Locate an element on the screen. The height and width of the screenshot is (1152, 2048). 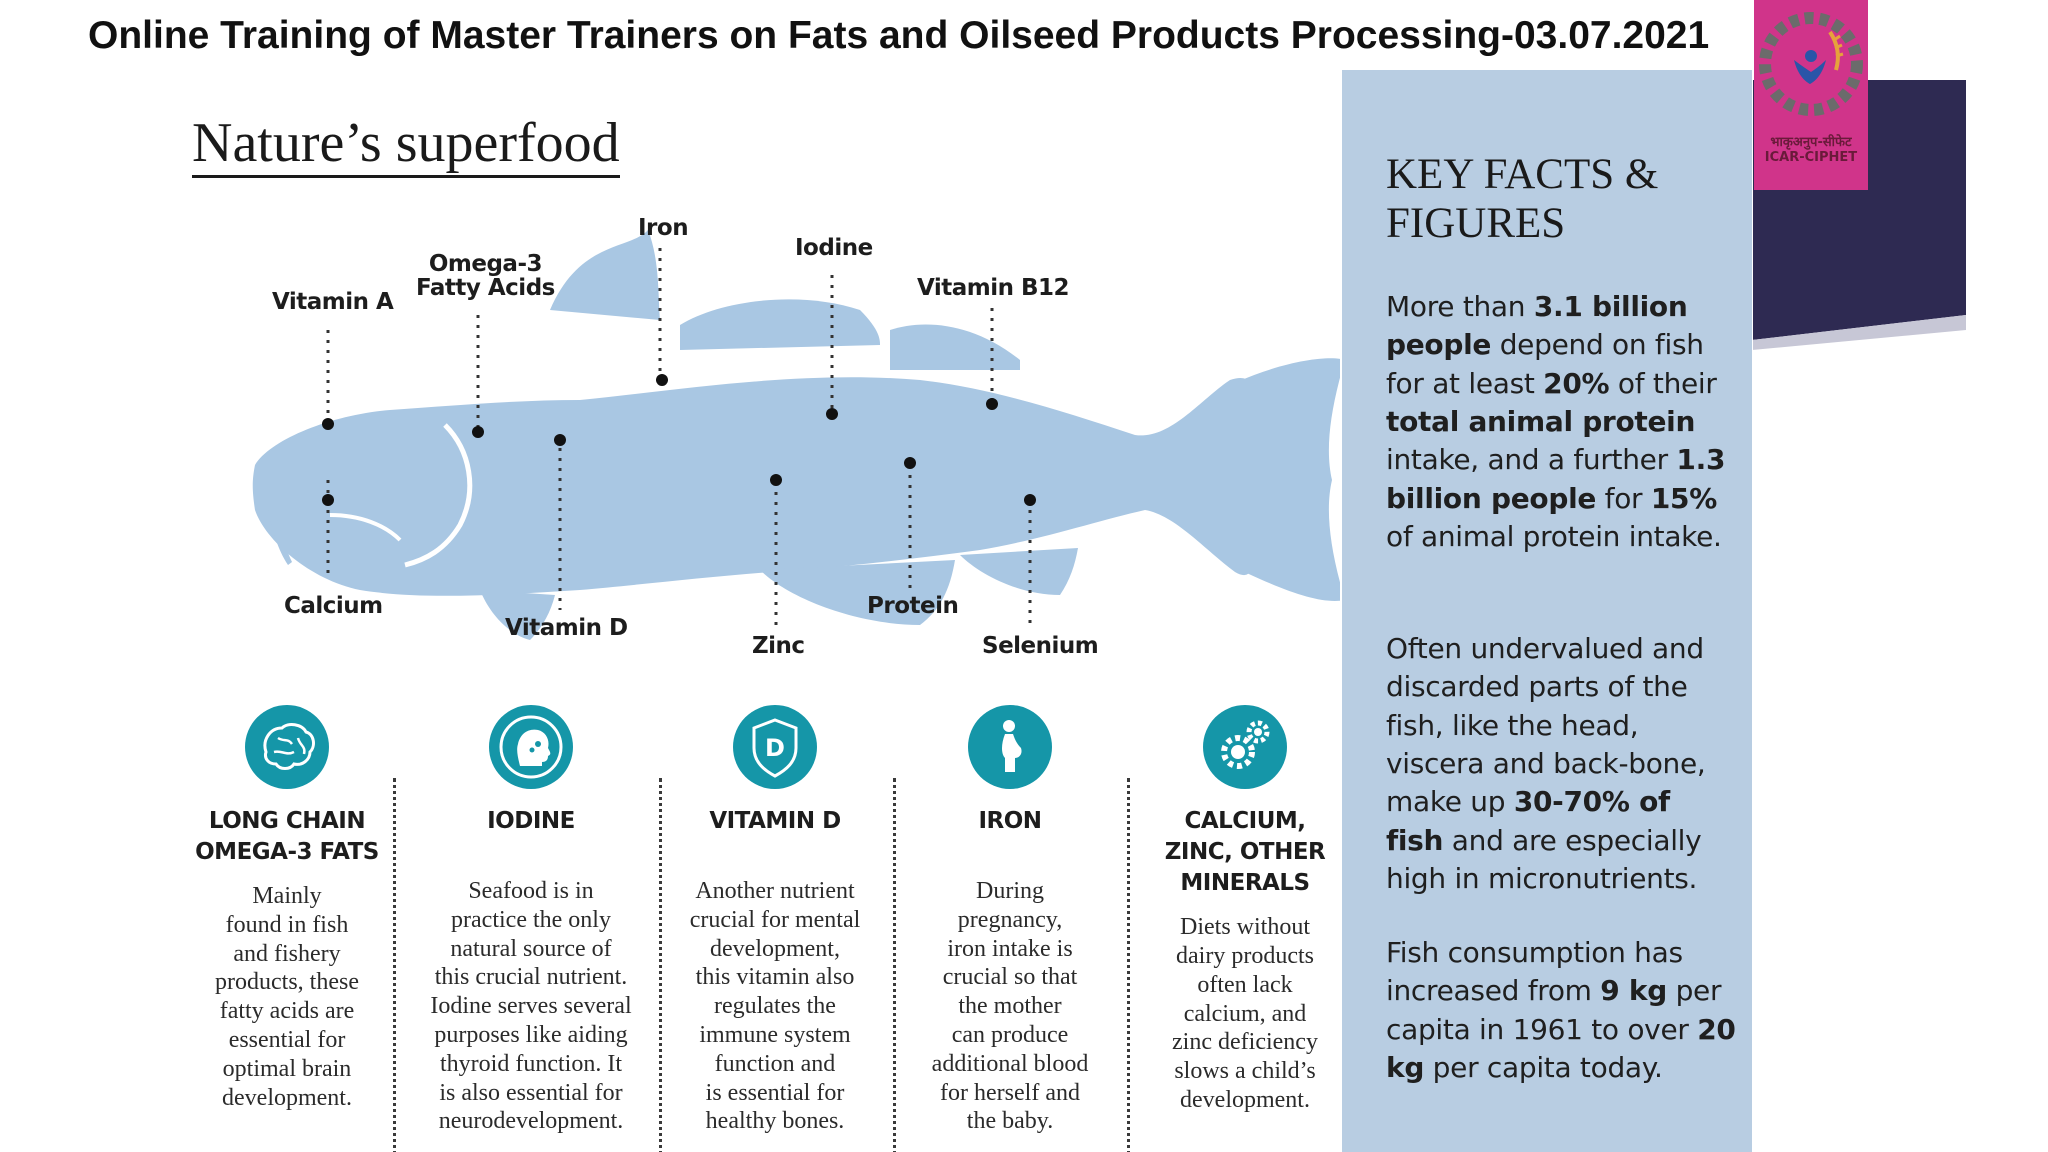
head-profile-icon is located at coordinates (531, 747).